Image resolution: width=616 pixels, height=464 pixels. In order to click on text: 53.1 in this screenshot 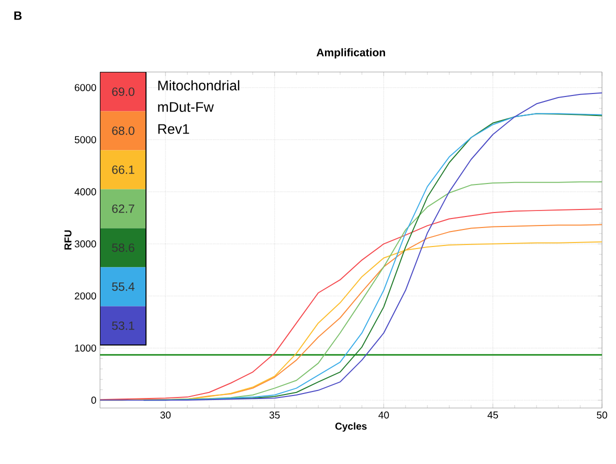, I will do `click(123, 325)`.